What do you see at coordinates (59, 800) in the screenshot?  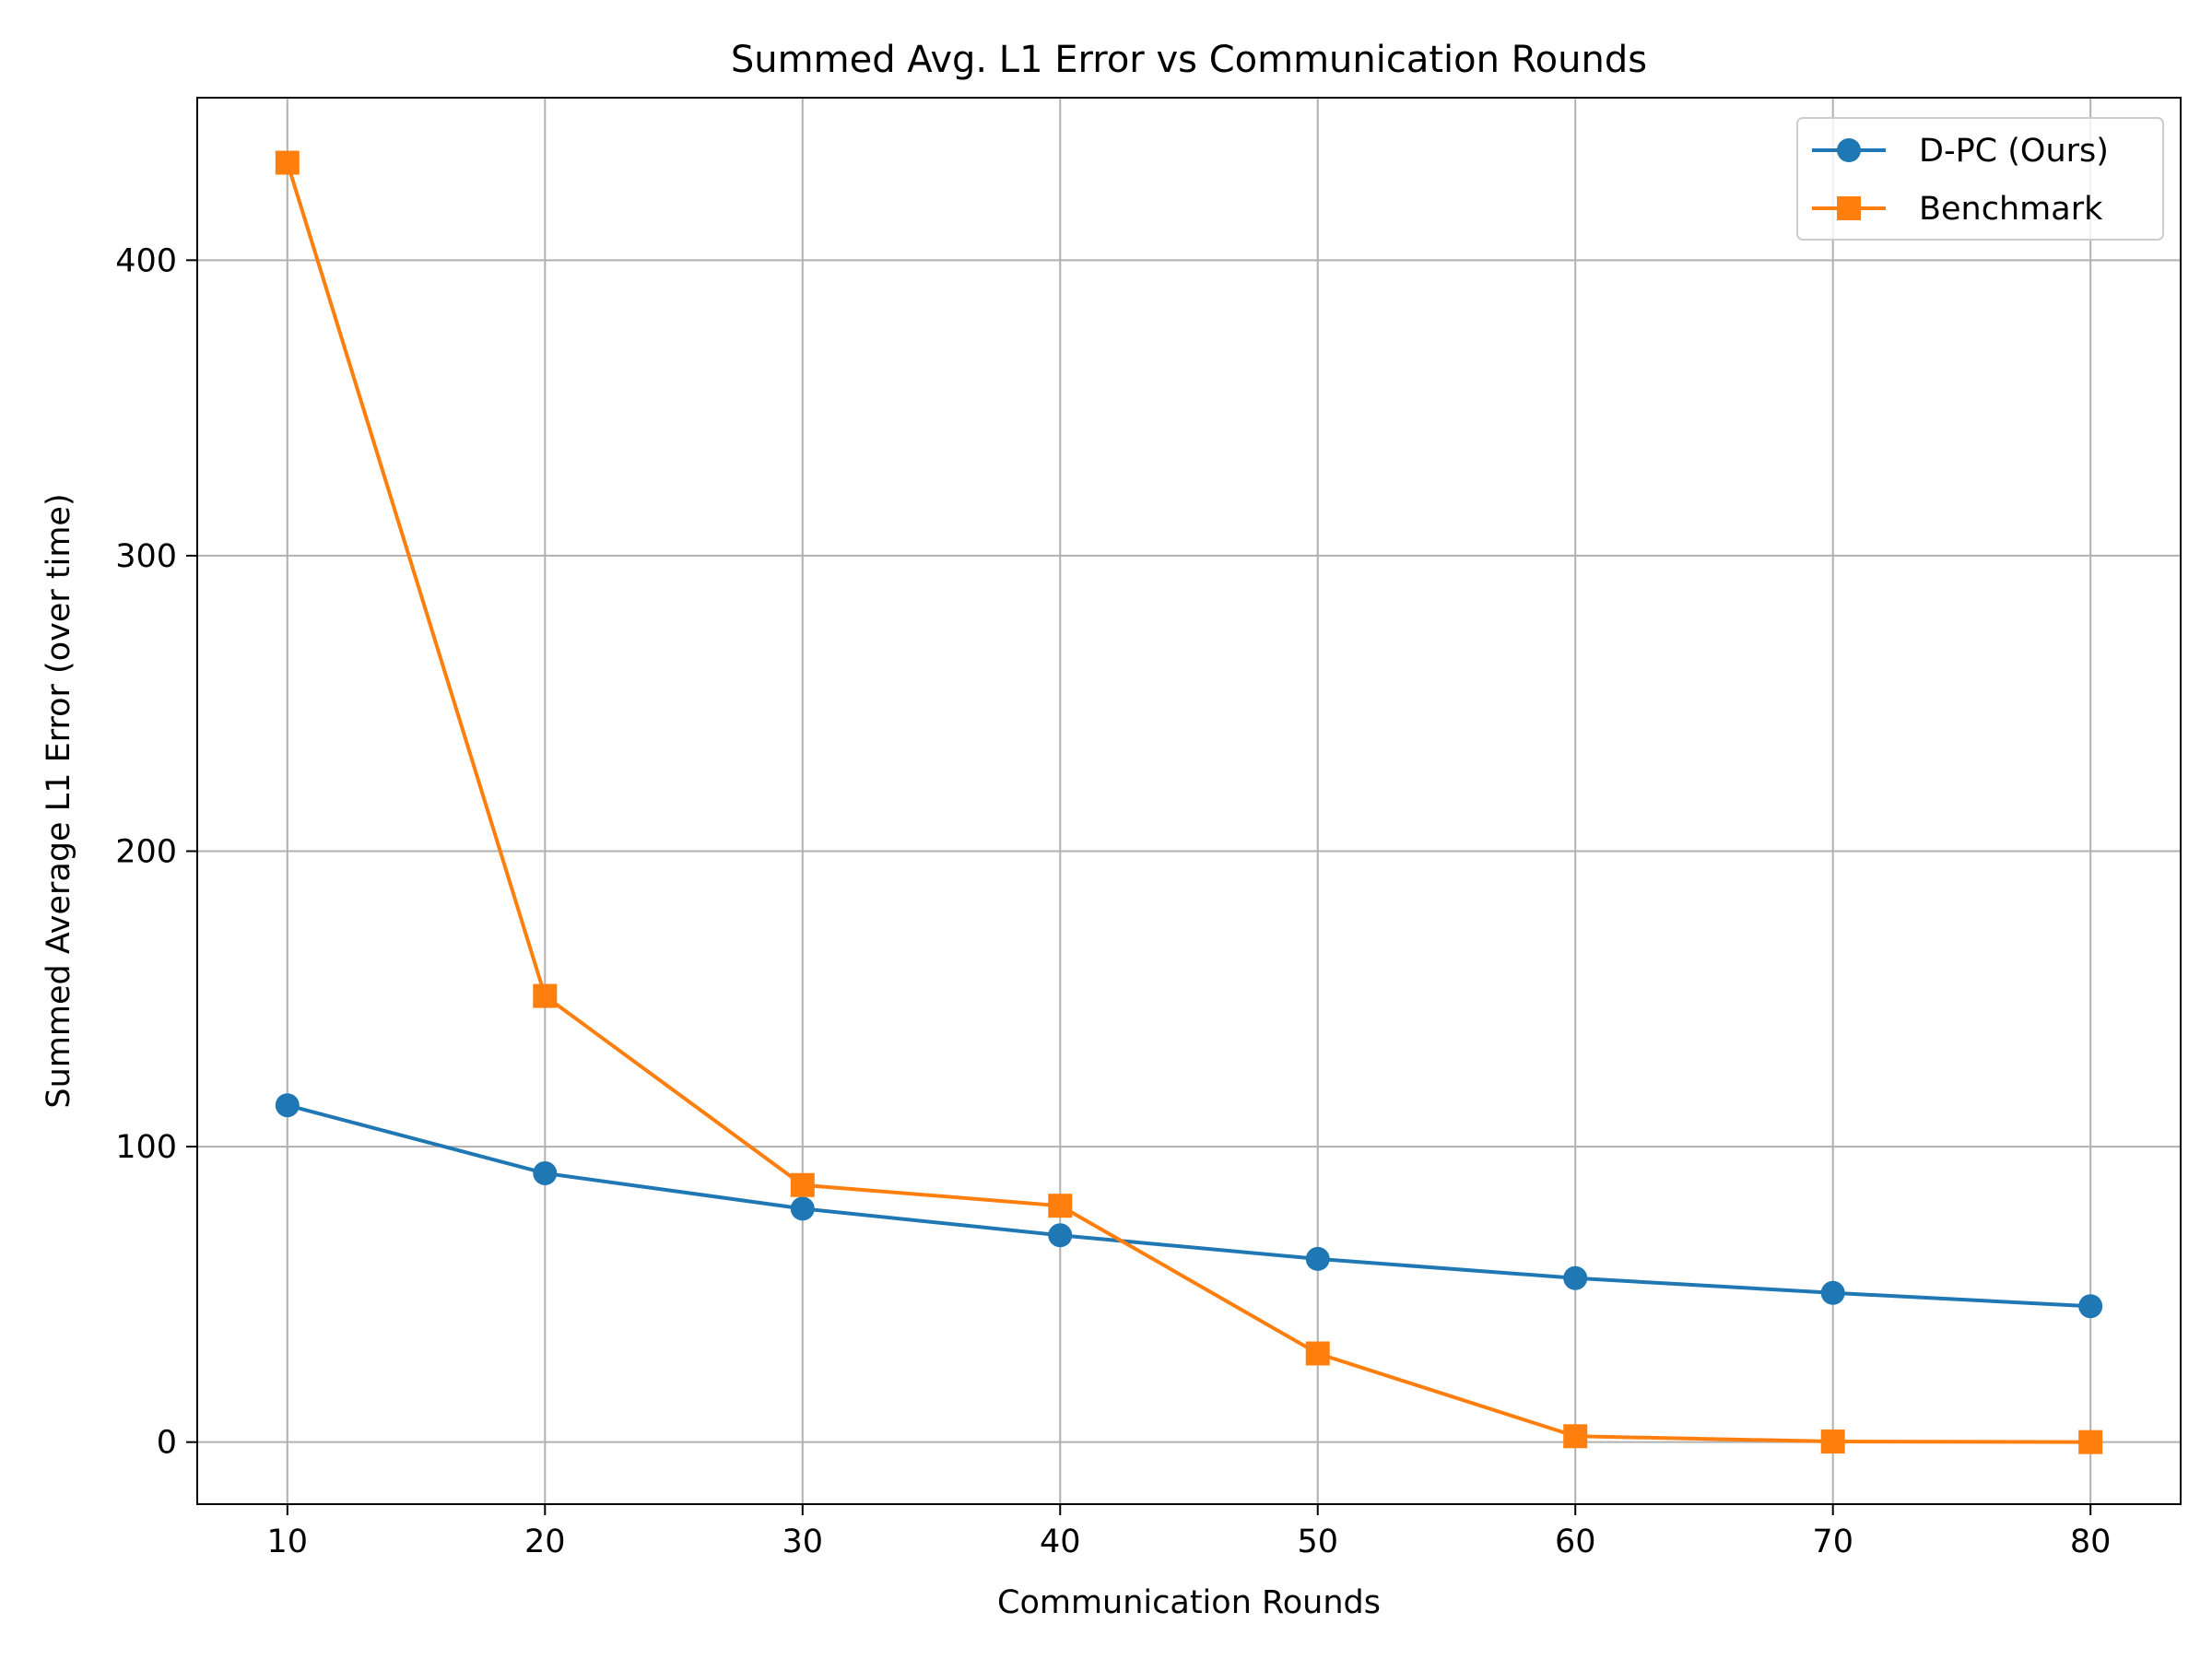 I see `y-axis-label: Summed Average L1 Error (over time)` at bounding box center [59, 800].